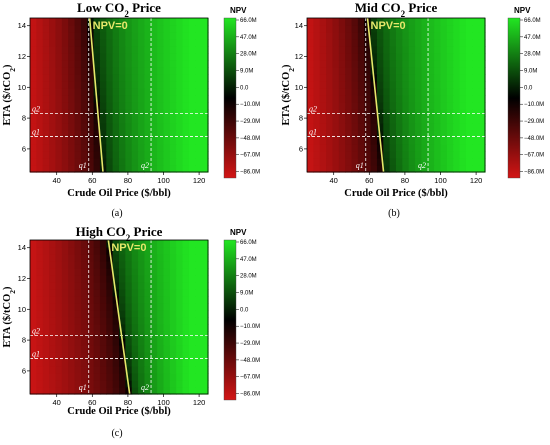 The height and width of the screenshot is (445, 550). I want to click on chart-title-main: High CO, so click(101, 231).